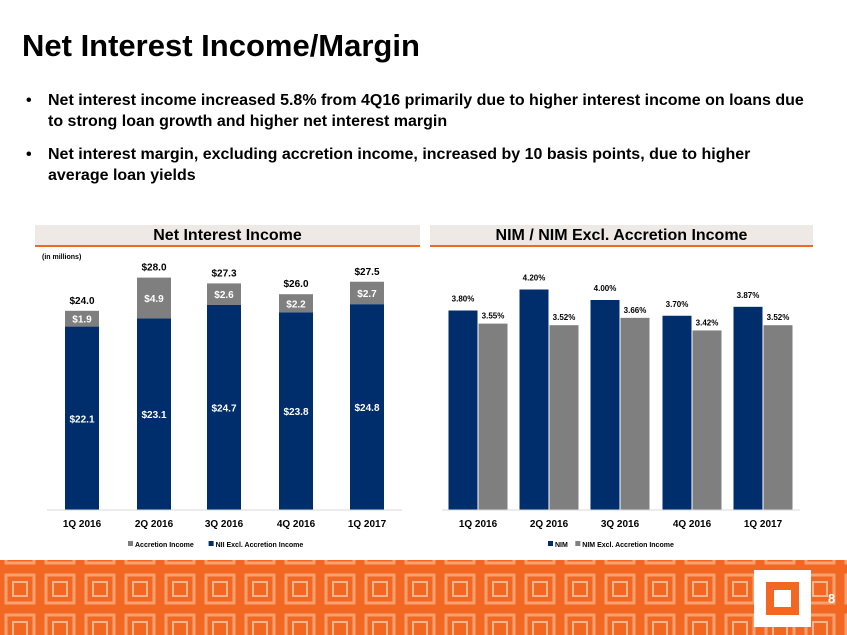  What do you see at coordinates (677, 304) in the screenshot?
I see `data-label-nim: 3.70%` at bounding box center [677, 304].